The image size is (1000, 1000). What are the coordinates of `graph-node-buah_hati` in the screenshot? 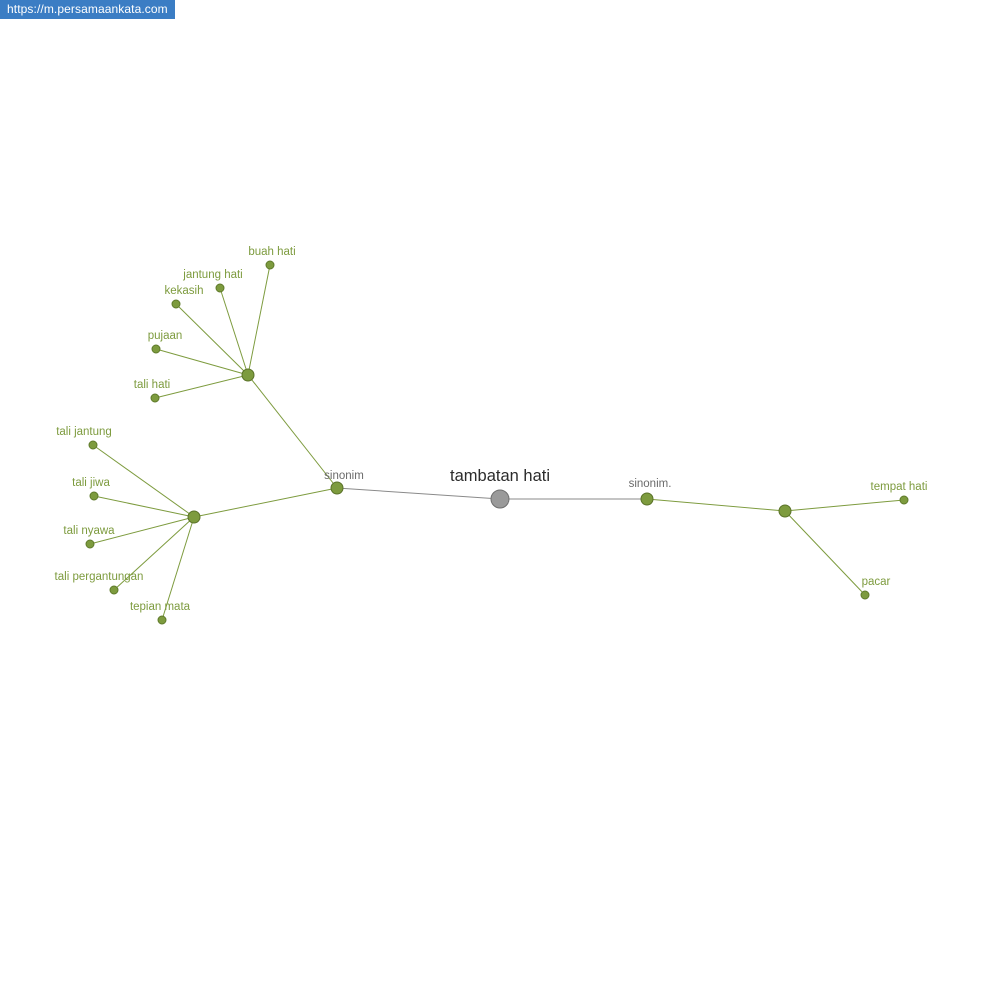 It's located at (270, 265).